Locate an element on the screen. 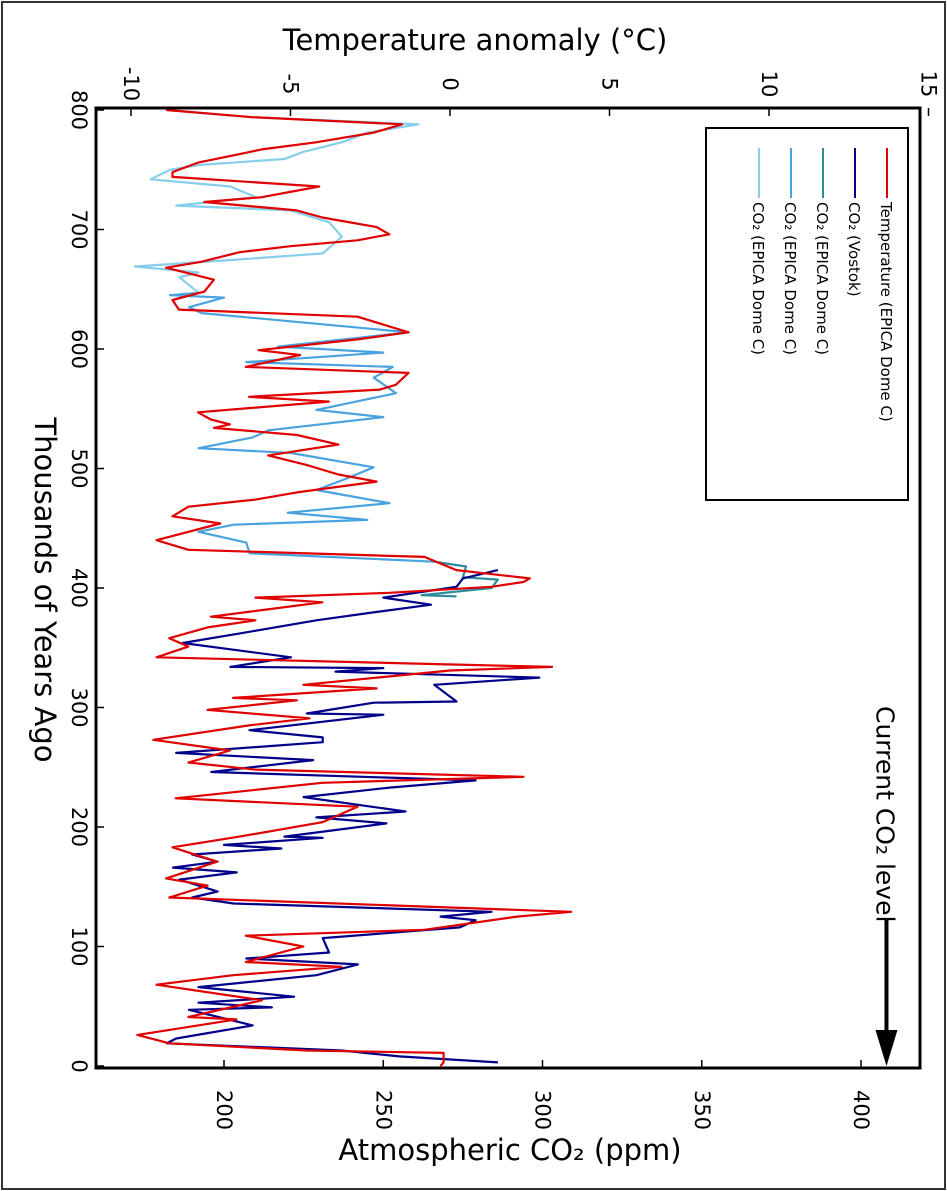  year-tick-label: 300 is located at coordinates (79, 707).